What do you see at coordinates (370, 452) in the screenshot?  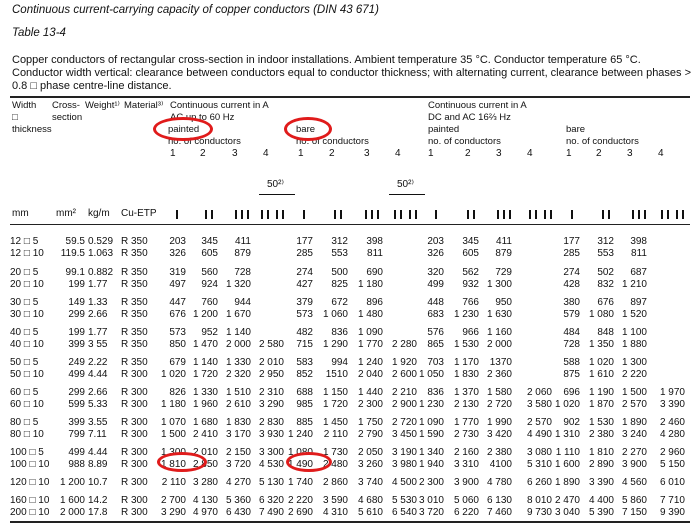 I see `cell-ac-bare: 2 050` at bounding box center [370, 452].